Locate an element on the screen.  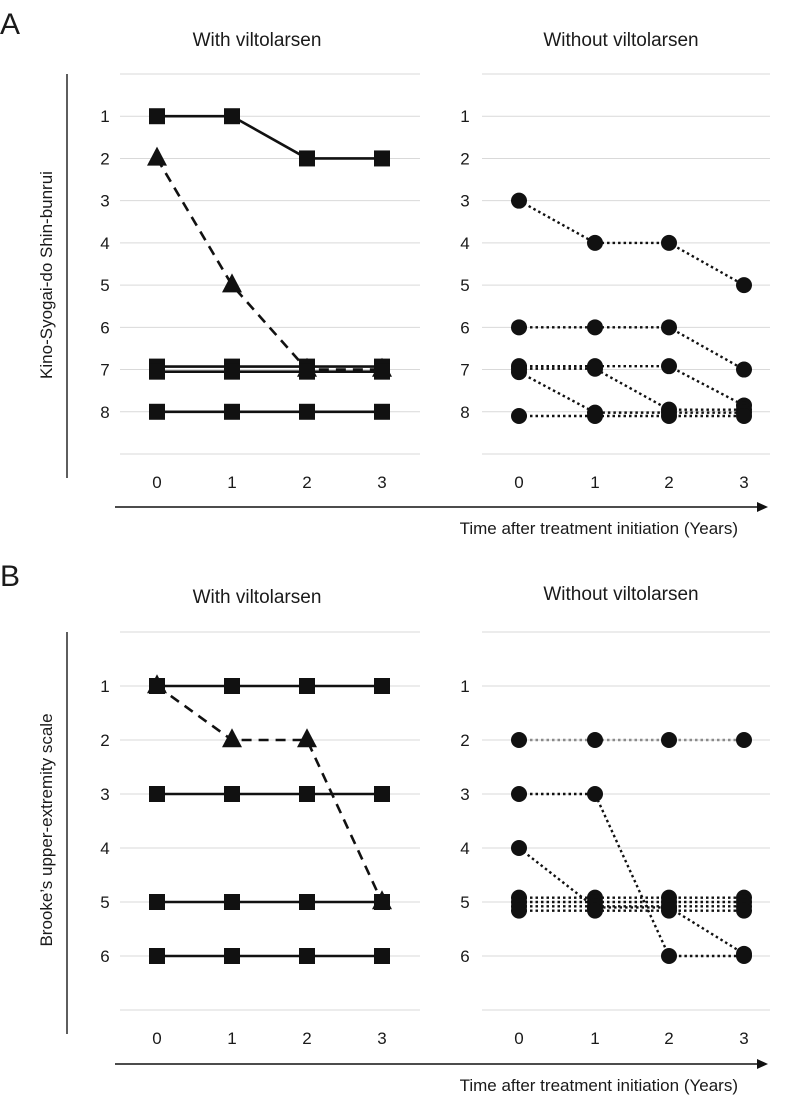
panel-a-without-series-line-patient-b2 is located at coordinates (632, 348).